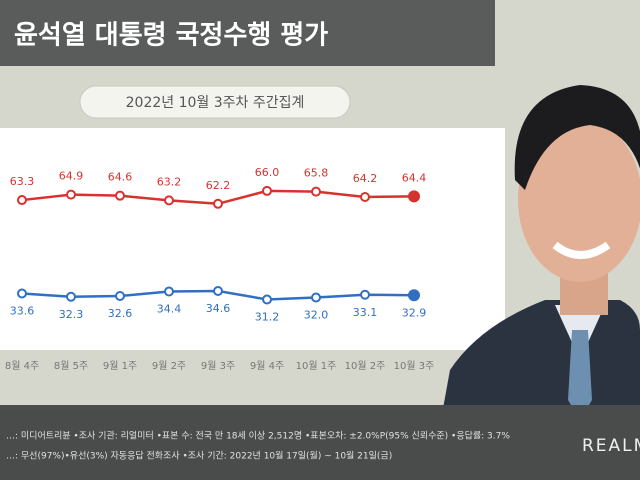 The image size is (640, 480). Describe the element at coordinates (71, 366) in the screenshot. I see `x-tick-label: 8월 5주` at that location.